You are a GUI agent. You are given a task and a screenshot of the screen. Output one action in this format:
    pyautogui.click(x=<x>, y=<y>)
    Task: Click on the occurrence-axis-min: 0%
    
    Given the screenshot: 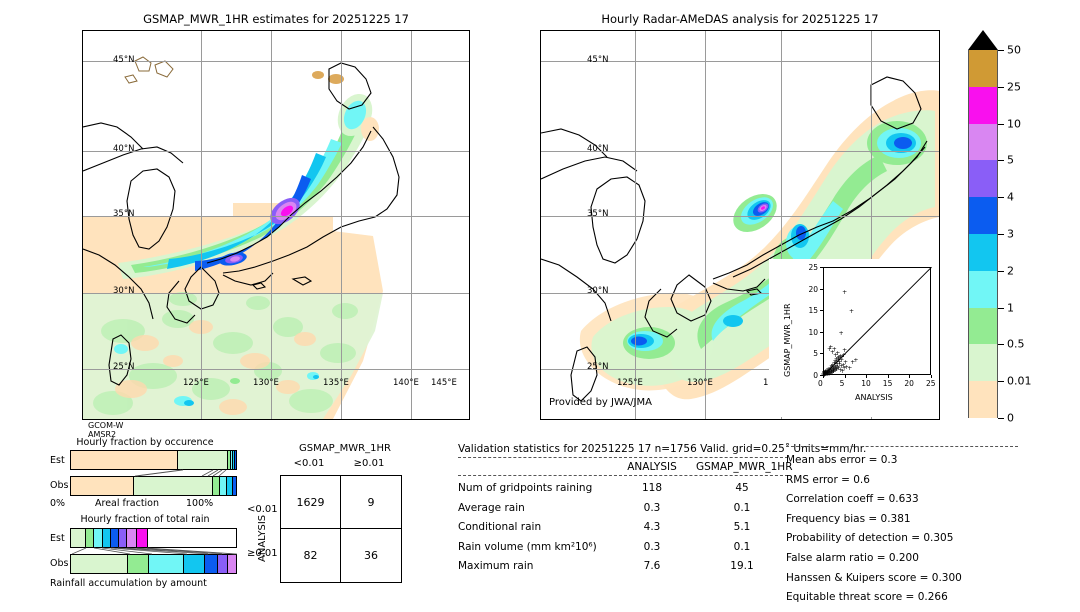 What is the action you would take?
    pyautogui.click(x=58, y=503)
    